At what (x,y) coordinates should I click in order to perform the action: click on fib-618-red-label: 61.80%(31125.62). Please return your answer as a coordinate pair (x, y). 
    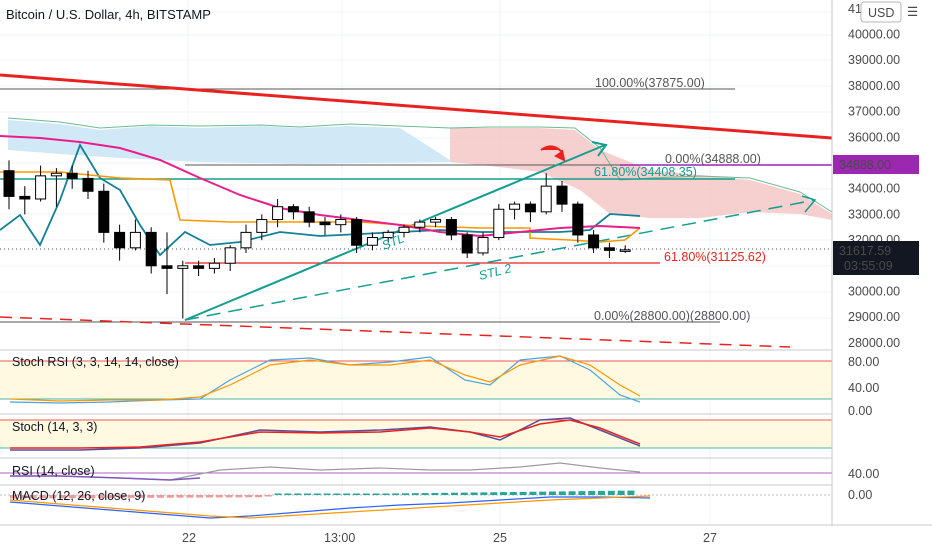
    Looking at the image, I should click on (715, 257).